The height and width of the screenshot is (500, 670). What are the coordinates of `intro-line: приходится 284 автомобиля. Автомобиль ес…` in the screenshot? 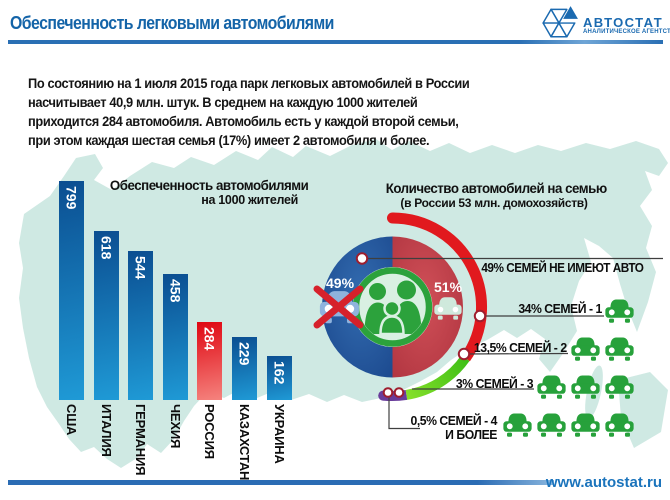 It's located at (243, 121).